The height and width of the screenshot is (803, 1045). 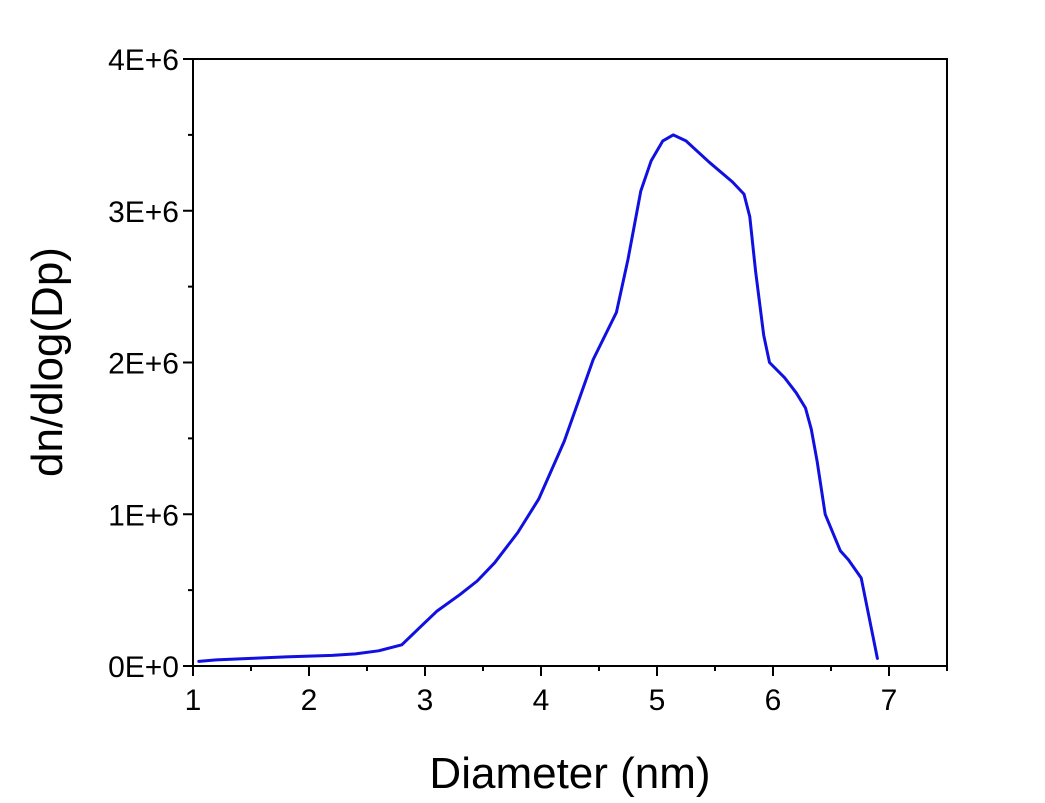 What do you see at coordinates (657, 700) in the screenshot?
I see `x-tick-label: 5` at bounding box center [657, 700].